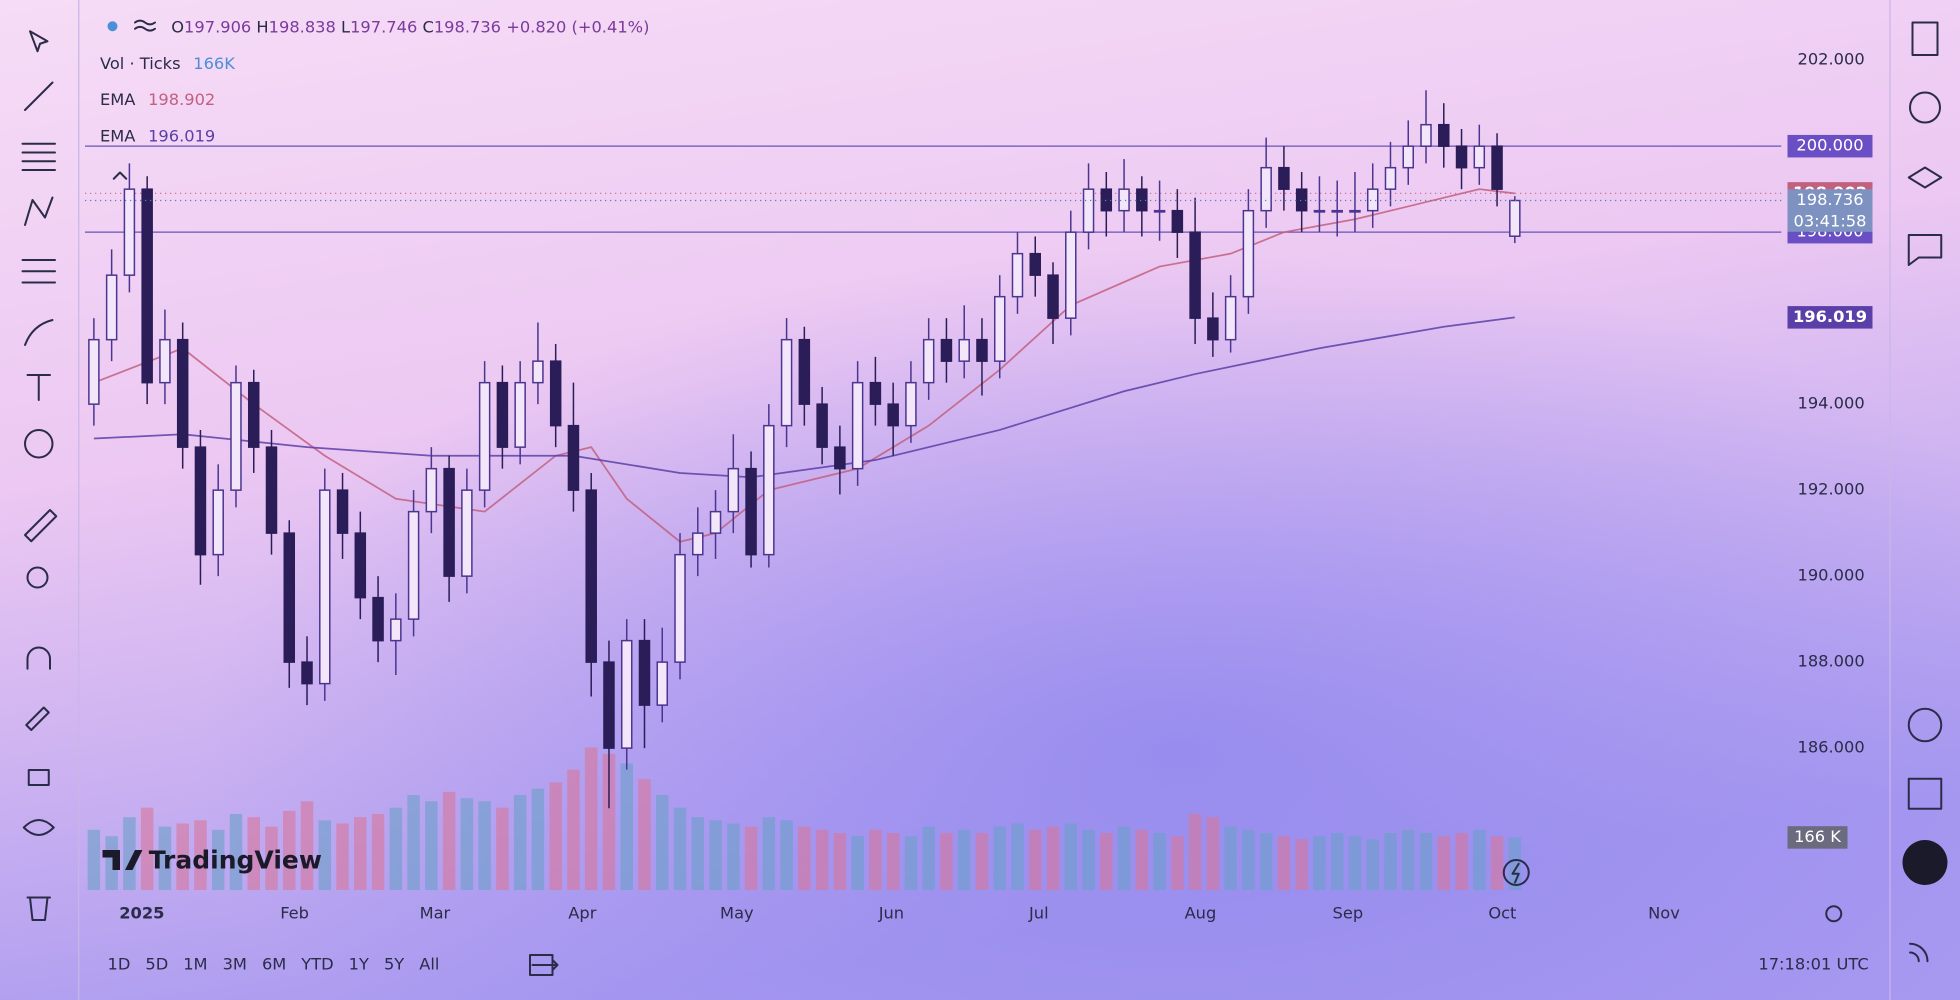 The width and height of the screenshot is (1960, 1000). Describe the element at coordinates (1925, 177) in the screenshot. I see `layers-button` at that location.